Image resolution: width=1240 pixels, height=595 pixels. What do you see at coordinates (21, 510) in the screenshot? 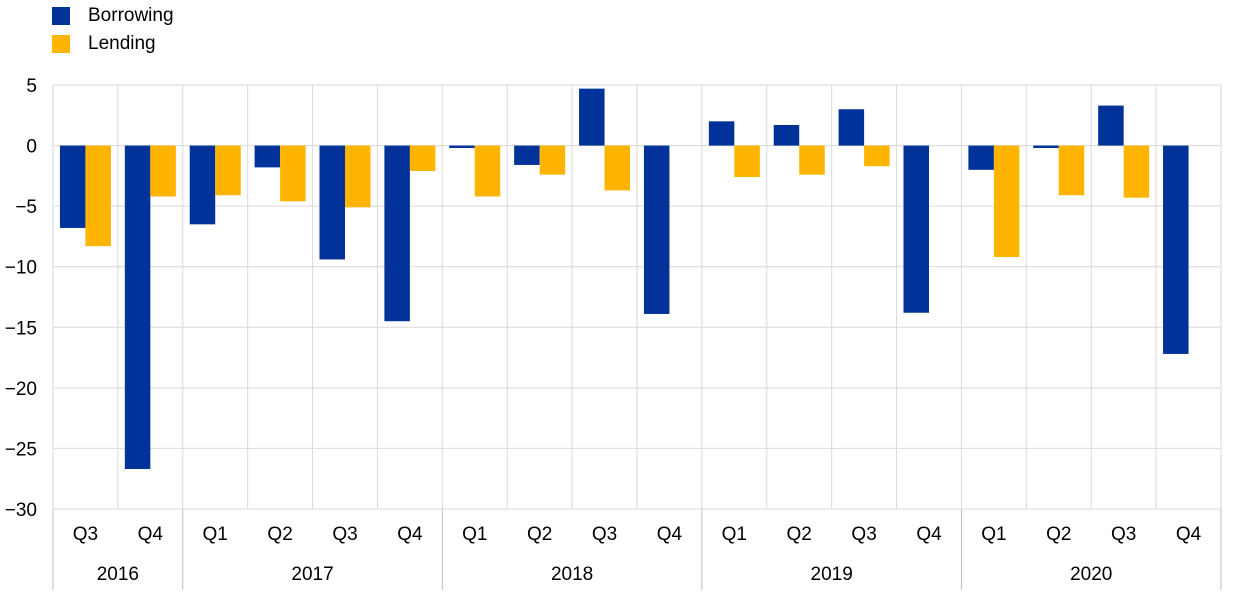
I see `y-tick-label: −30` at bounding box center [21, 510].